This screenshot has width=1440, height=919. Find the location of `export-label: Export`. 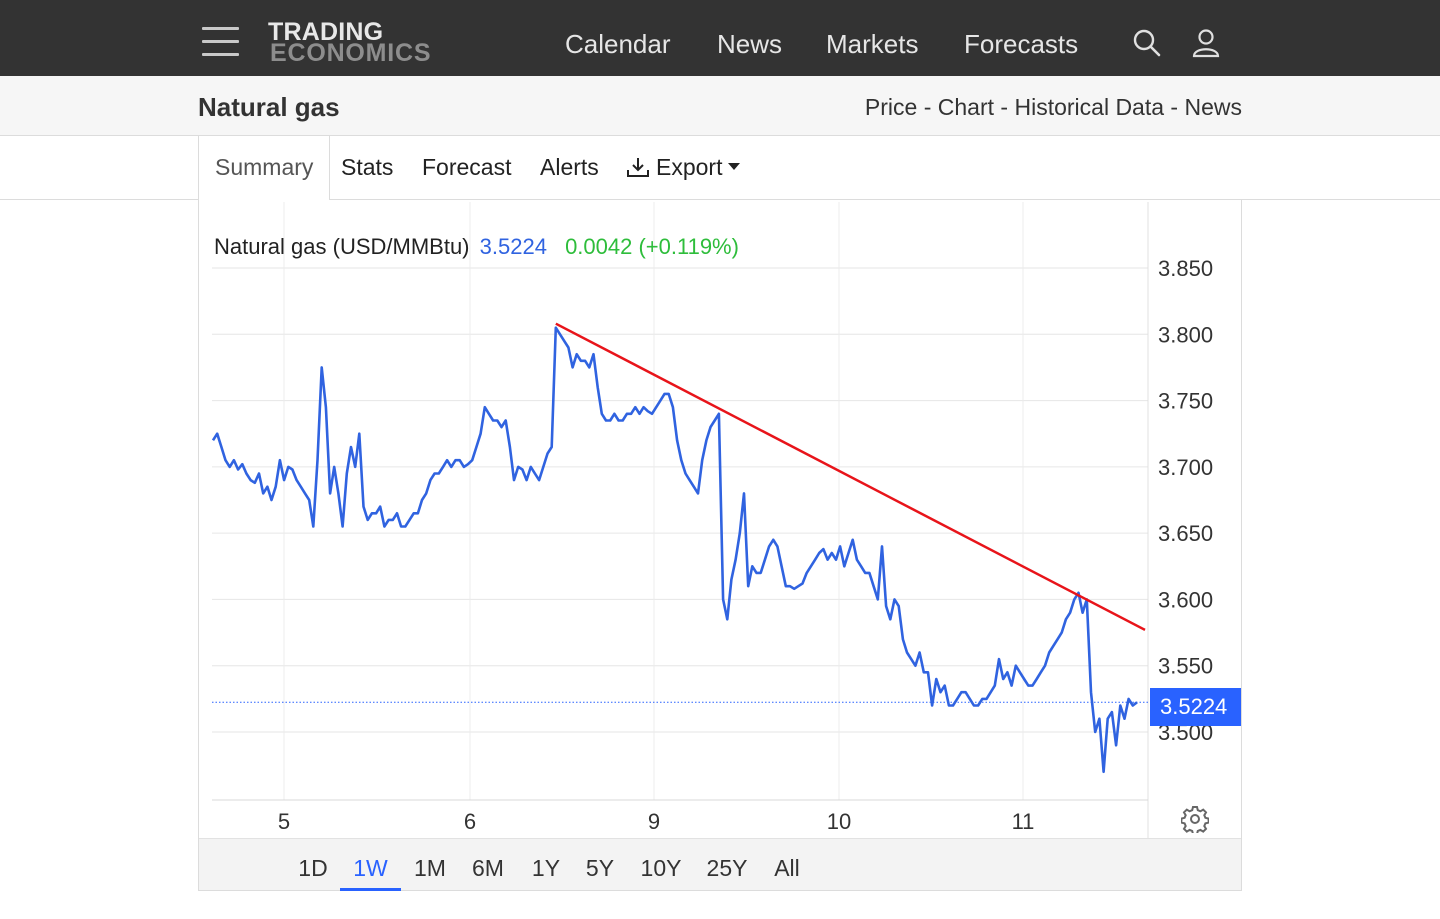

export-label: Export is located at coordinates (689, 167).